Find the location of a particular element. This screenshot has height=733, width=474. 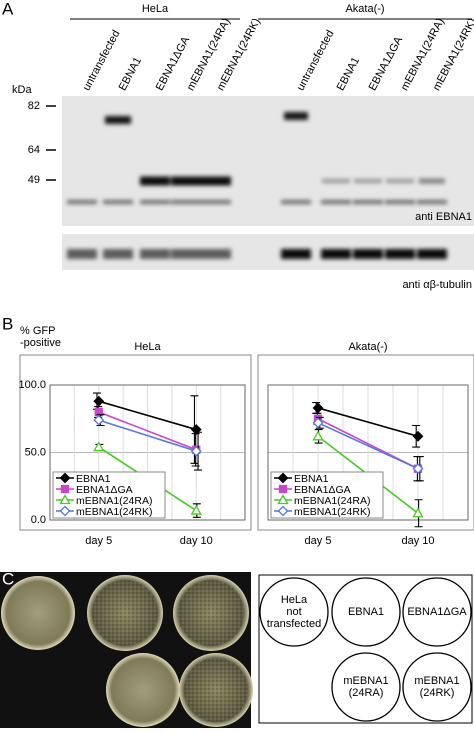

panel-label: A is located at coordinates (8, 9).